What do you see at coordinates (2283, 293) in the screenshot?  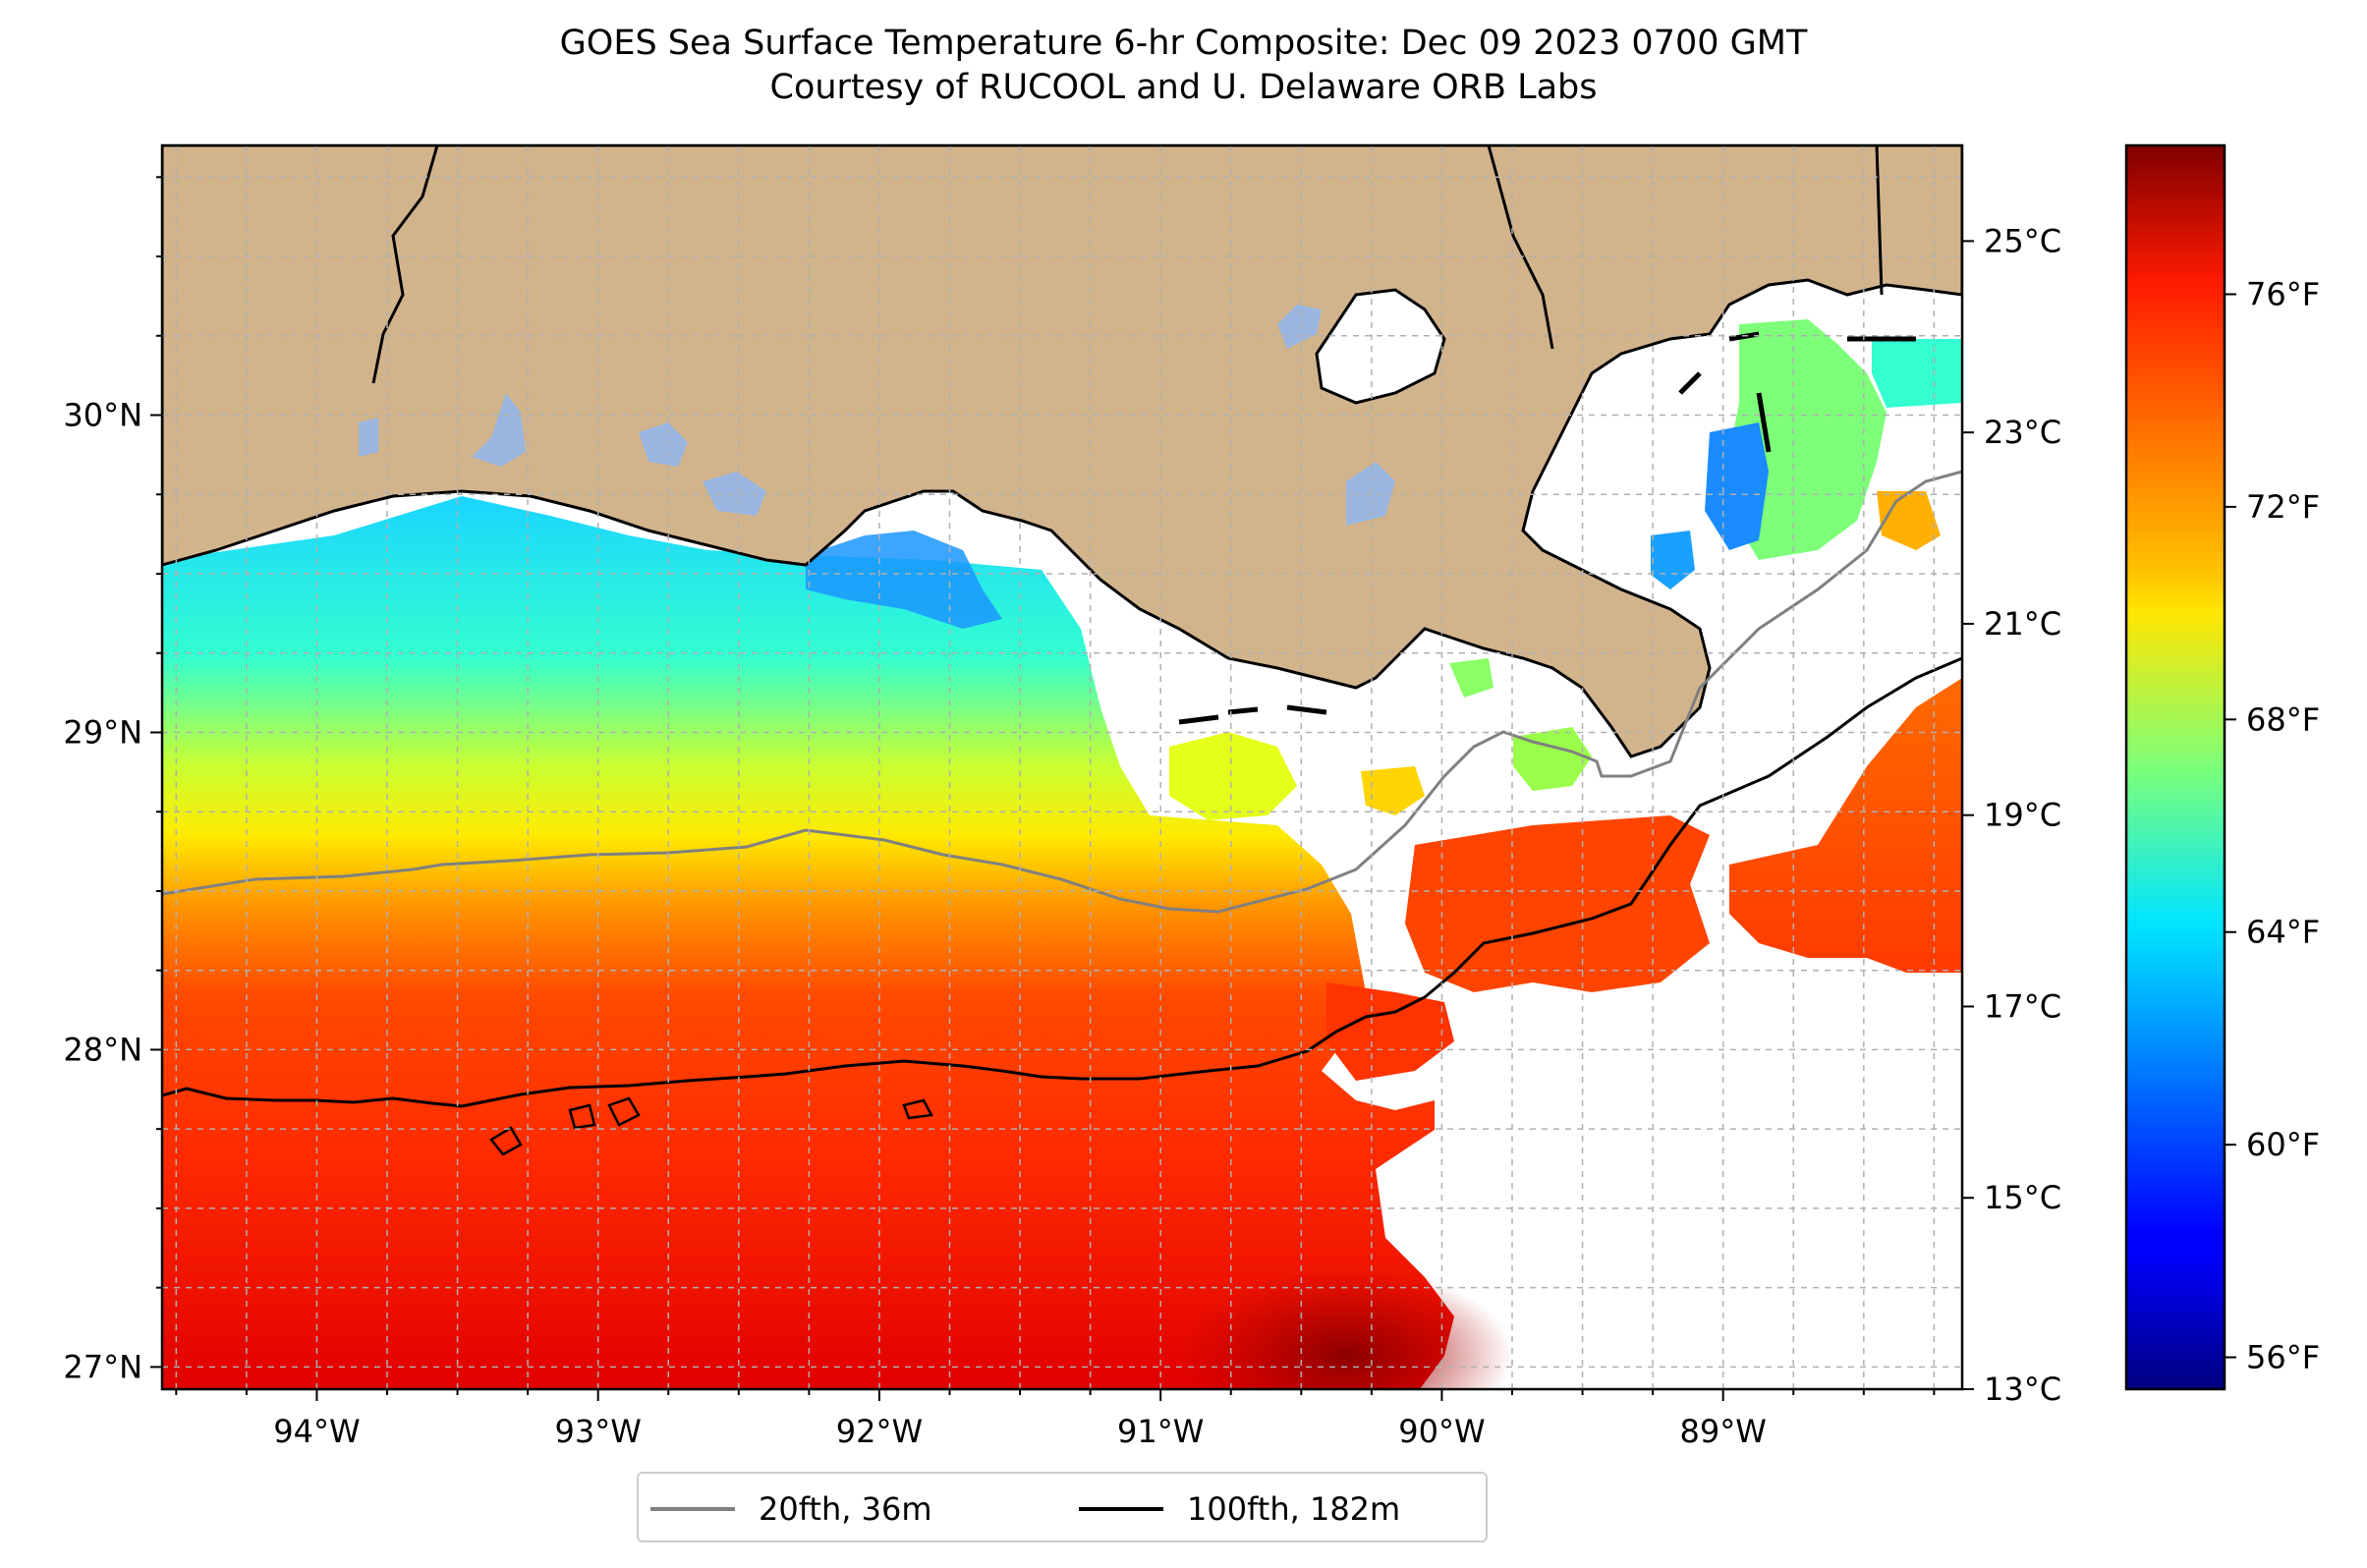 I see `colorbar-fahrenheit-label: 76°F` at bounding box center [2283, 293].